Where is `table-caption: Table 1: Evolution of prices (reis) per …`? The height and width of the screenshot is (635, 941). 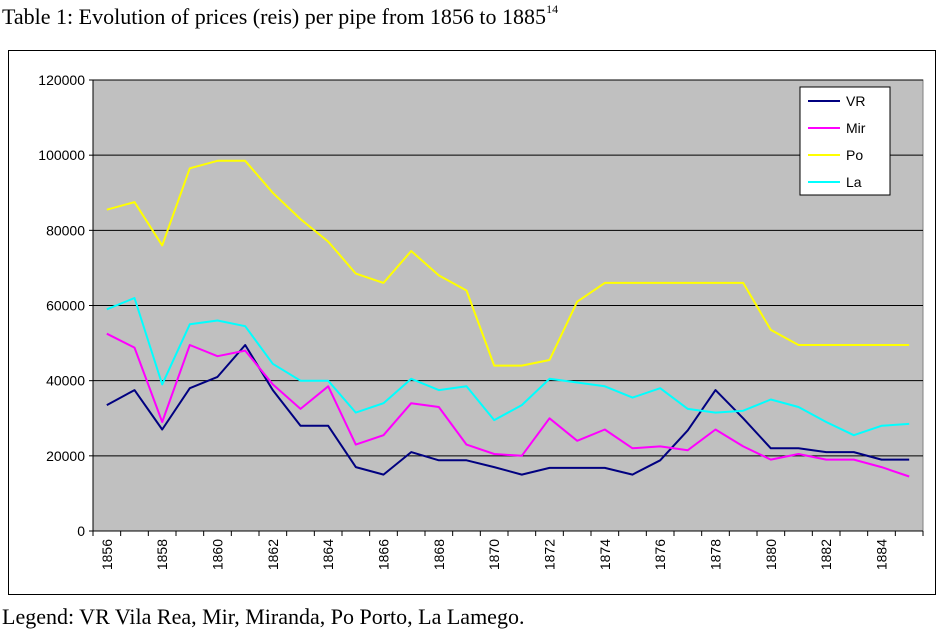 table-caption: Table 1: Evolution of prices (reis) per … is located at coordinates (280, 16).